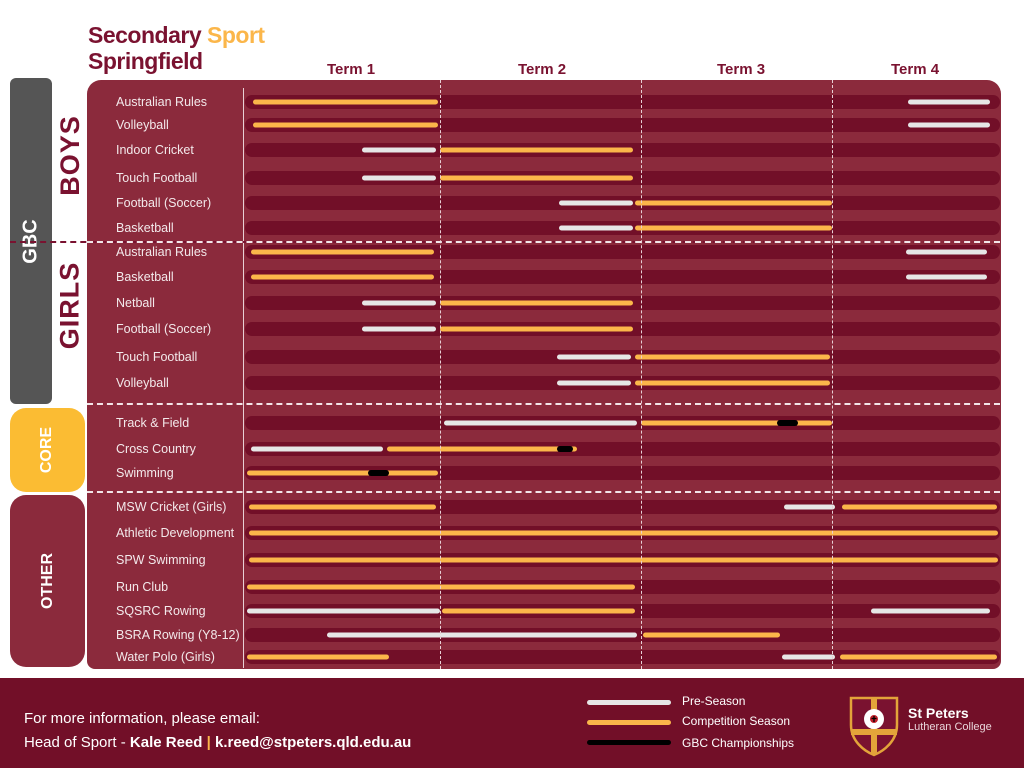 Image resolution: width=1024 pixels, height=768 pixels. What do you see at coordinates (156, 449) in the screenshot?
I see `row-label: Cross Country` at bounding box center [156, 449].